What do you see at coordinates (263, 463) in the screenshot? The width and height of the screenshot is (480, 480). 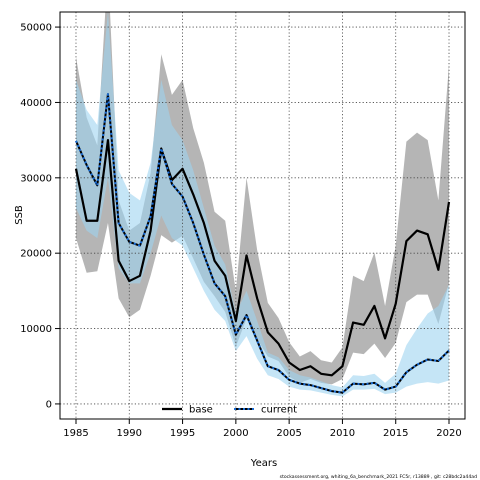 I see `x-axis-title: Years` at bounding box center [263, 463].